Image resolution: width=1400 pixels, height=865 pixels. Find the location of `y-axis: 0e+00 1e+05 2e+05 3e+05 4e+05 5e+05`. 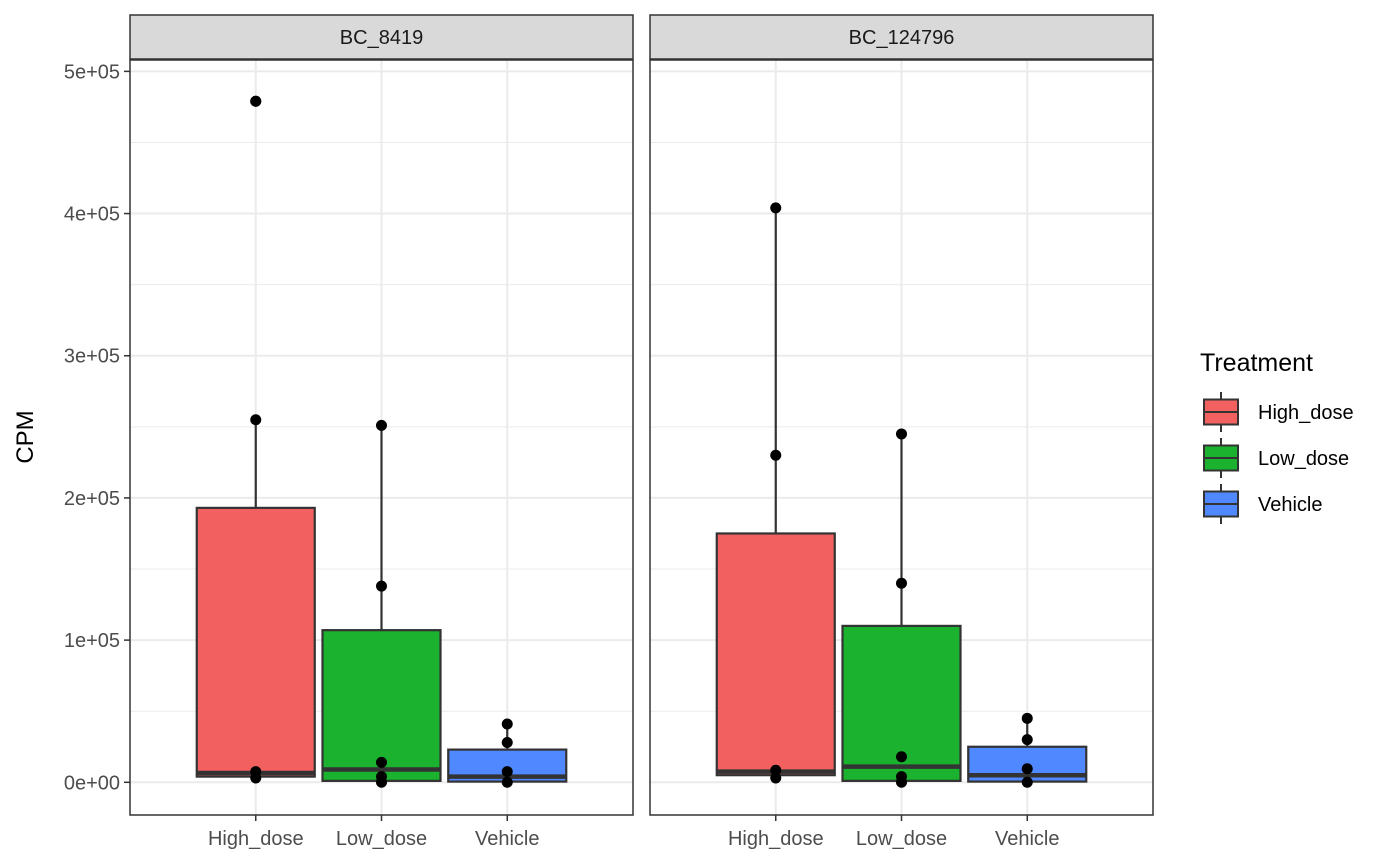

y-axis: 0e+00 1e+05 2e+05 3e+05 4e+05 5e+05 is located at coordinates (97, 427).